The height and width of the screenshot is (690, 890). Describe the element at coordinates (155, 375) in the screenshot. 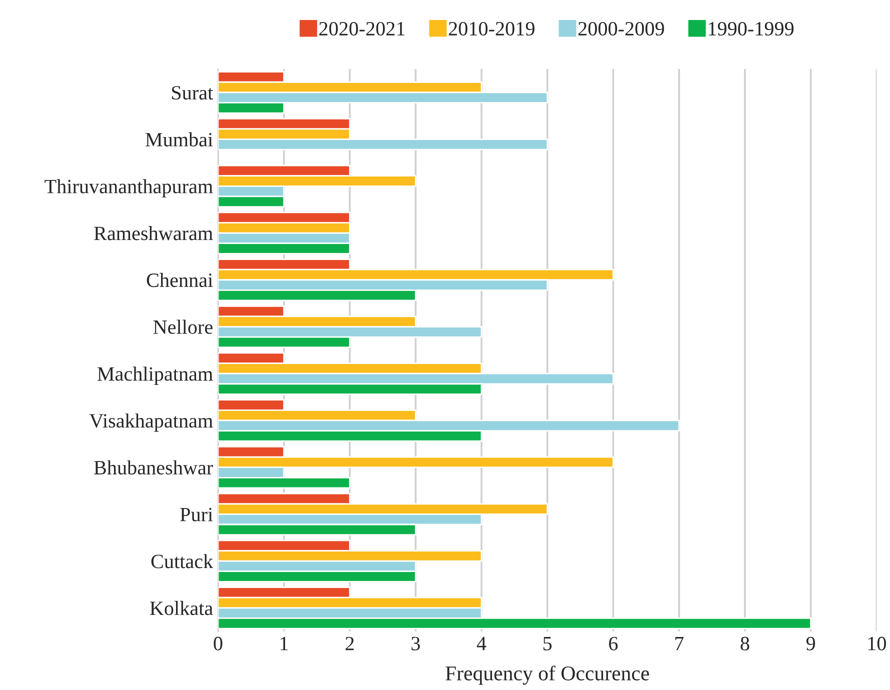

I see `y-tick-label: Machlipatnam` at that location.